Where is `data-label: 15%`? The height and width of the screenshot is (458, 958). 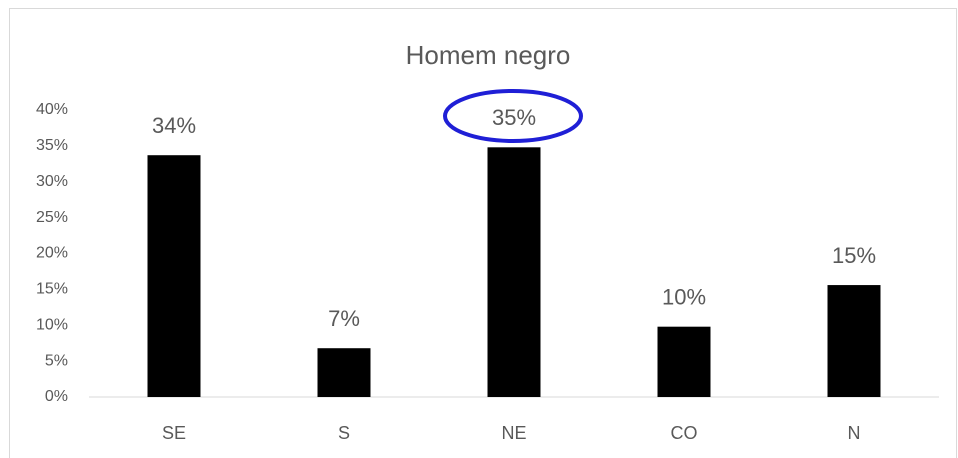 data-label: 15% is located at coordinates (854, 255).